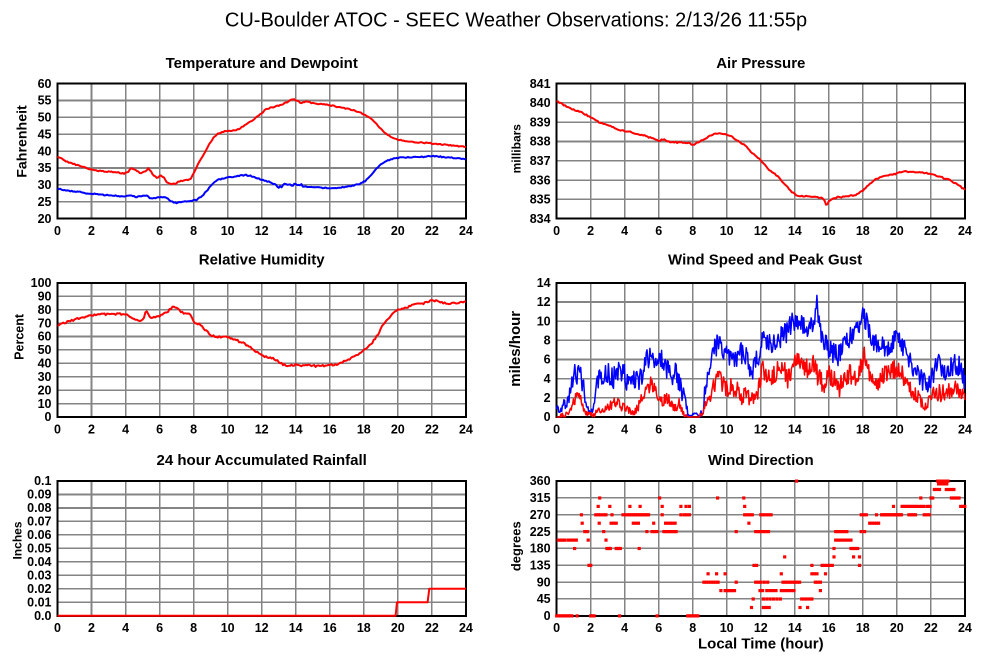 Image resolution: width=1000 pixels, height=665 pixels. What do you see at coordinates (540, 549) in the screenshot?
I see `svg-text: 180` at bounding box center [540, 549].